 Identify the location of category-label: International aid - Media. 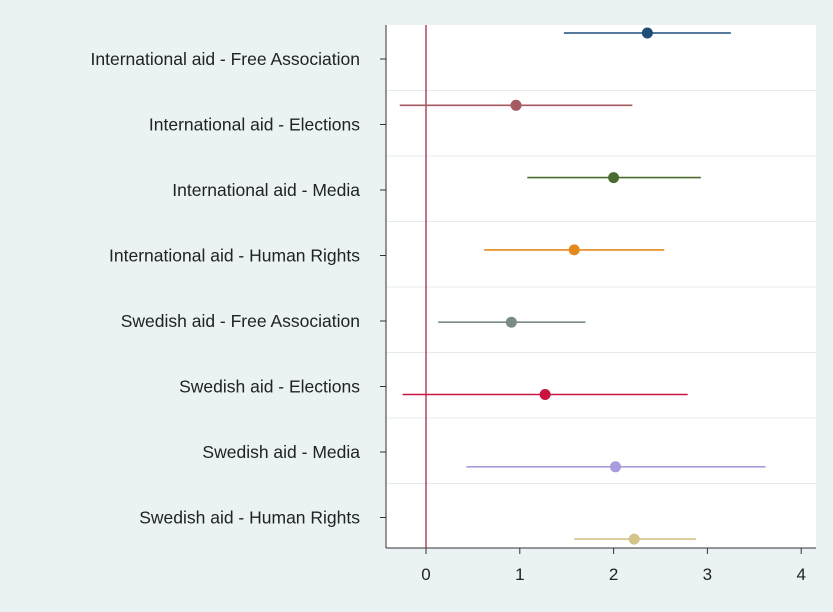
(266, 190).